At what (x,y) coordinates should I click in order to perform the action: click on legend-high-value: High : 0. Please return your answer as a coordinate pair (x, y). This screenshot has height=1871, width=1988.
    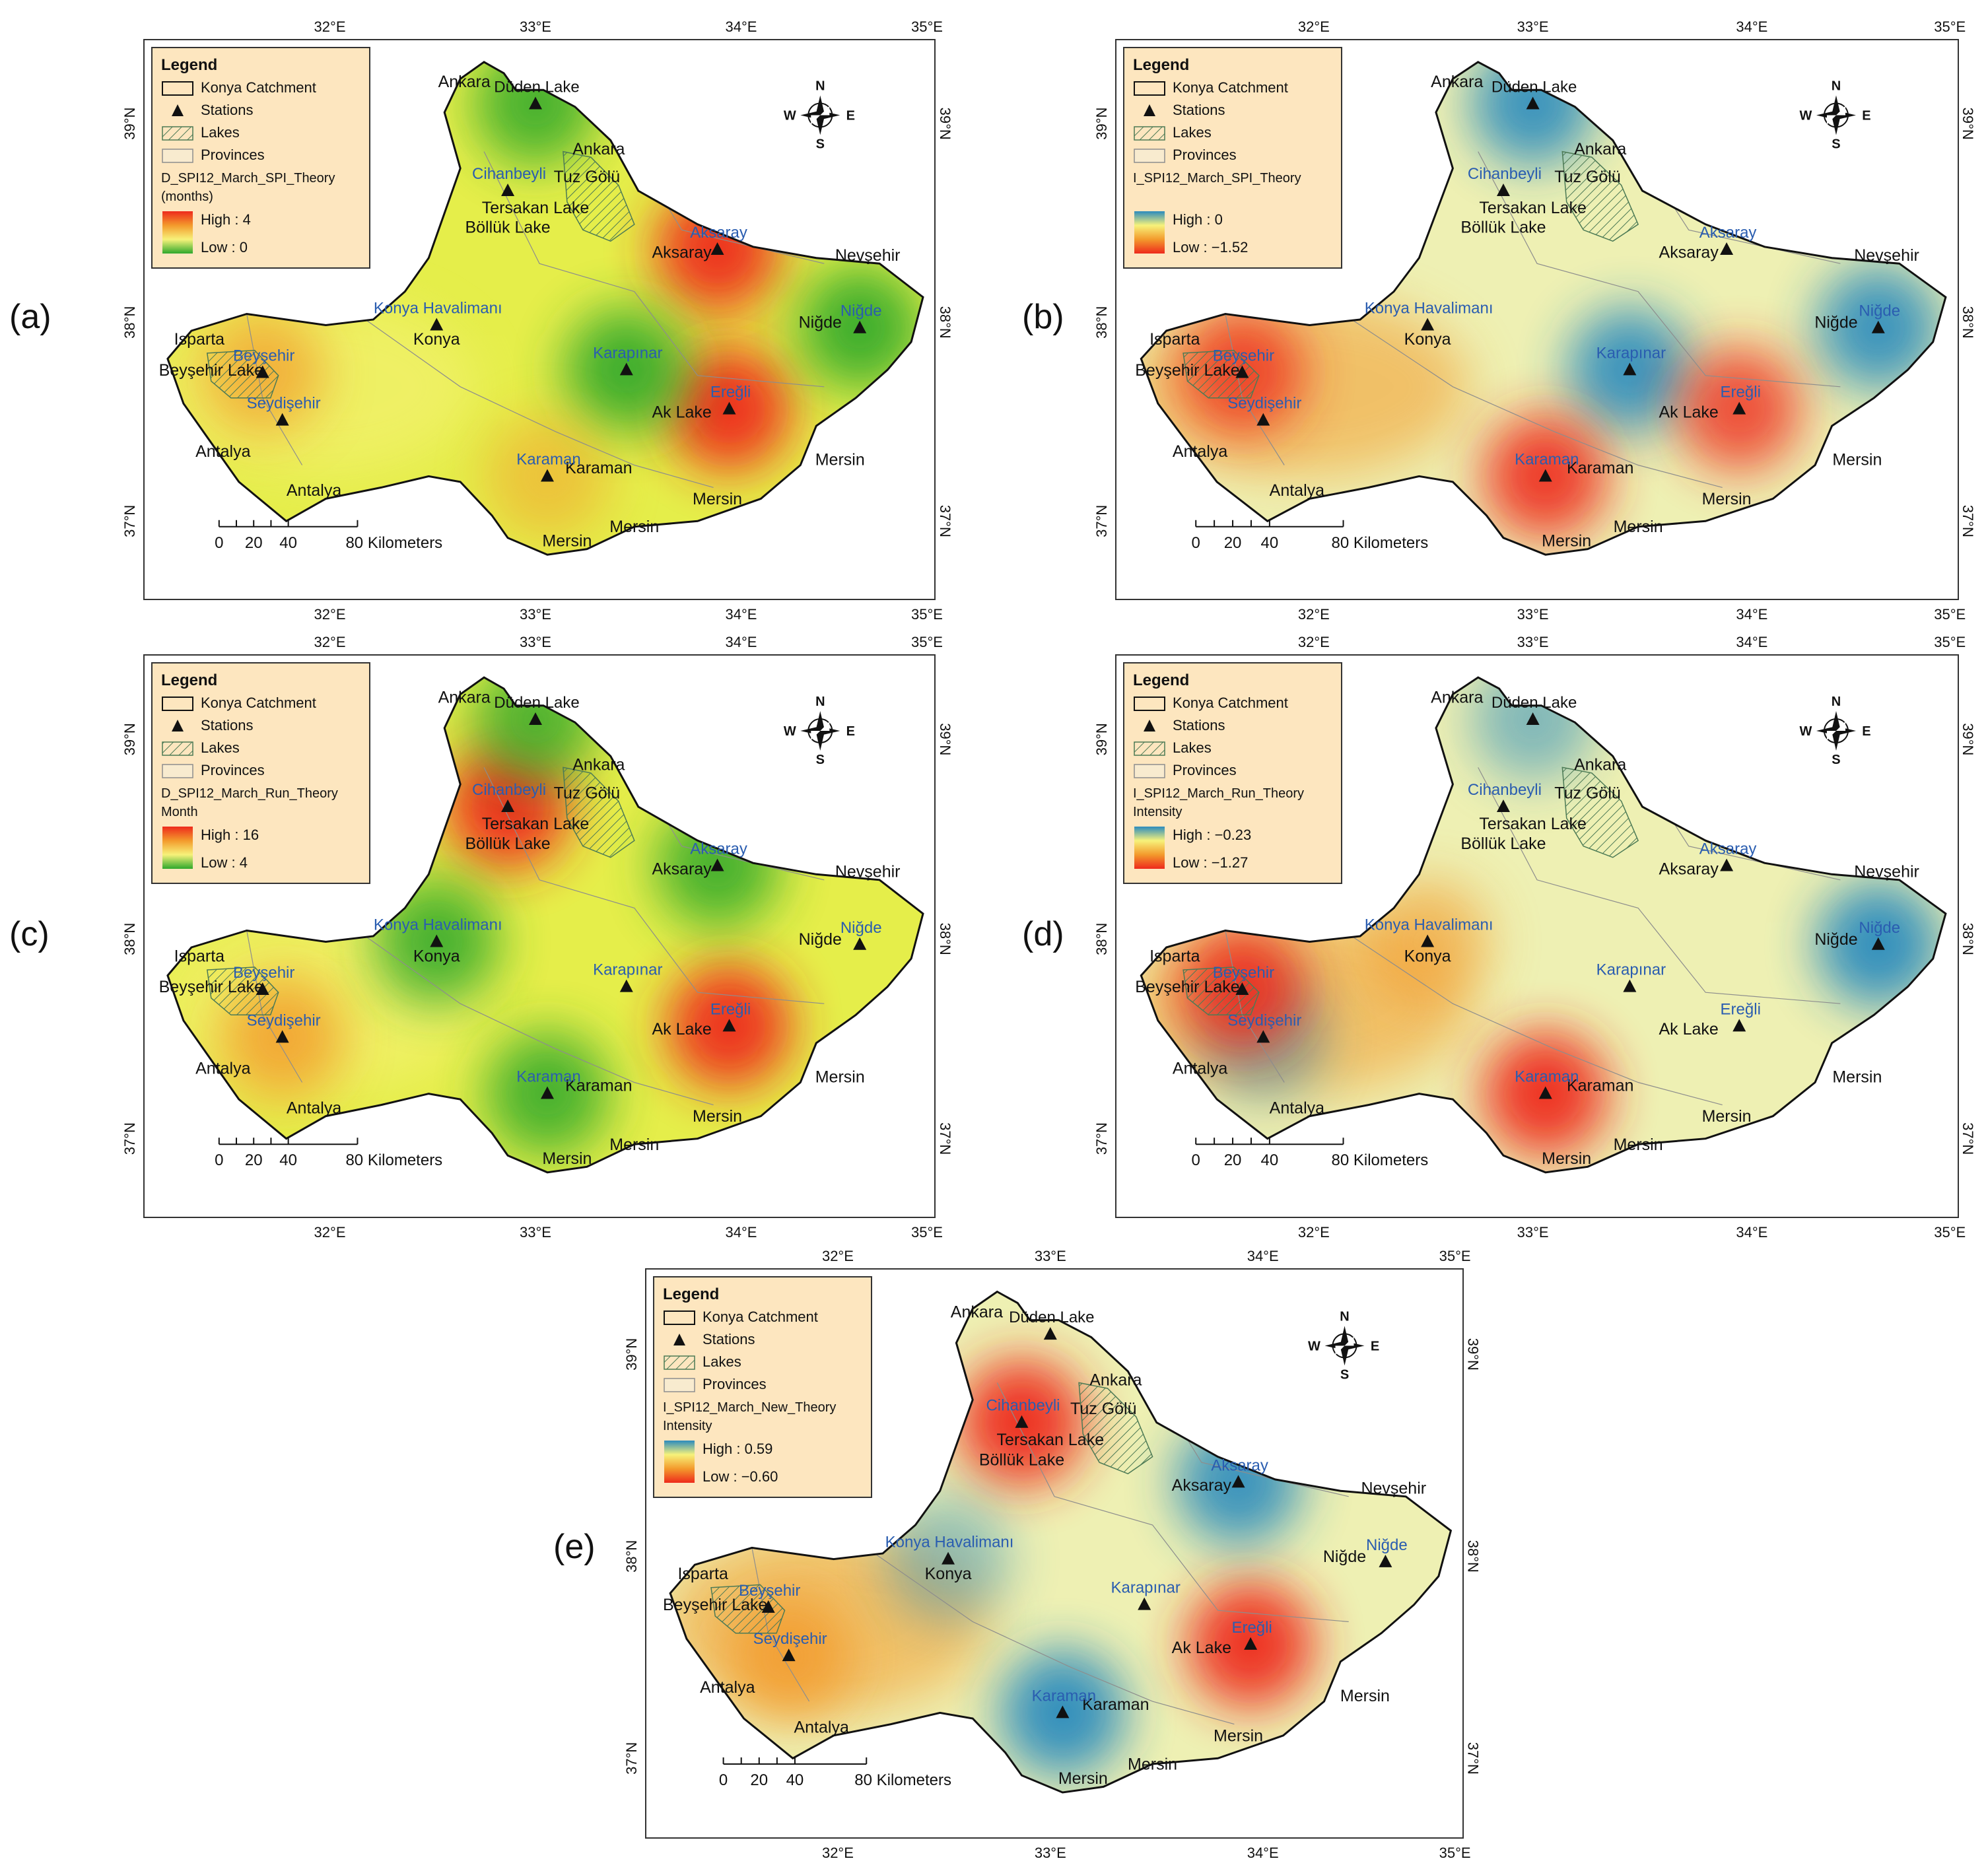
    Looking at the image, I should click on (1198, 219).